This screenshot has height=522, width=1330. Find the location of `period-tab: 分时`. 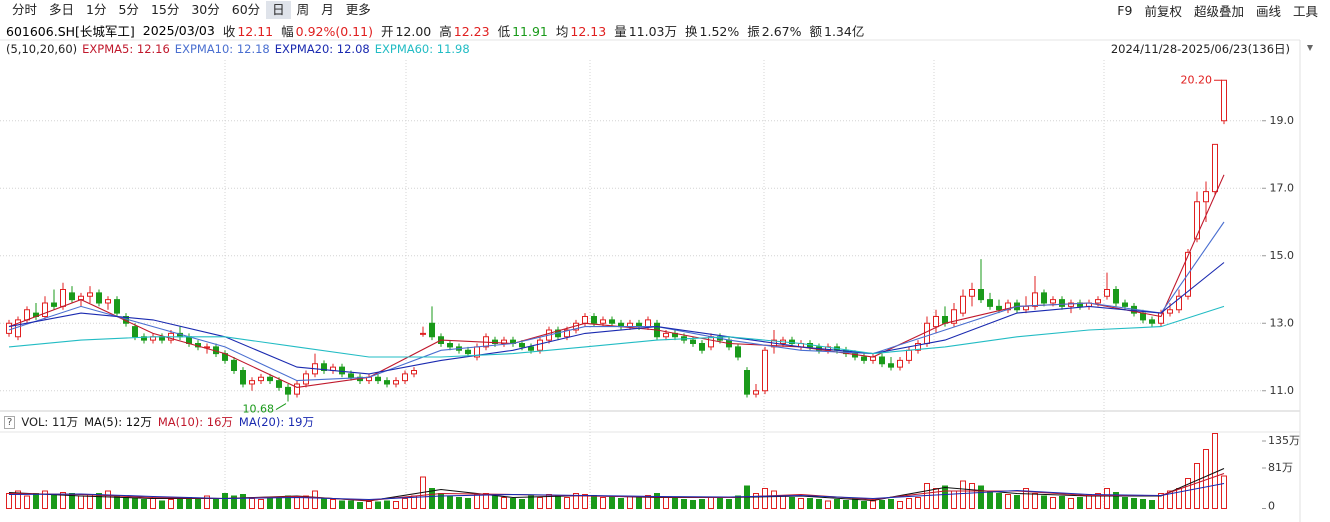

period-tab: 分时 is located at coordinates (25, 9).